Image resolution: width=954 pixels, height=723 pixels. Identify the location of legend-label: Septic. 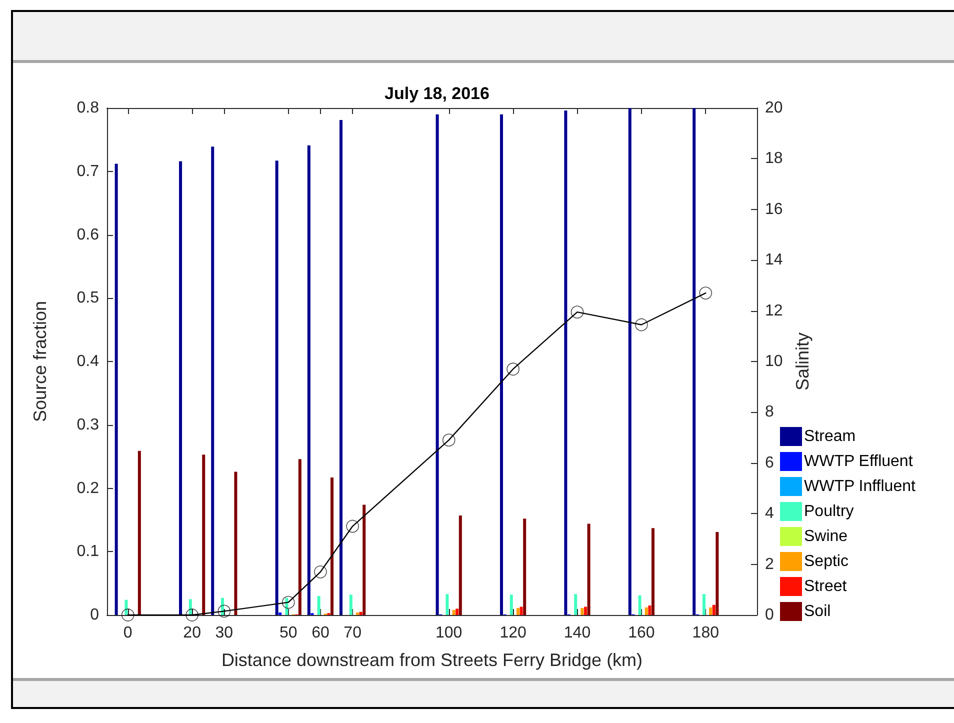
(826, 561).